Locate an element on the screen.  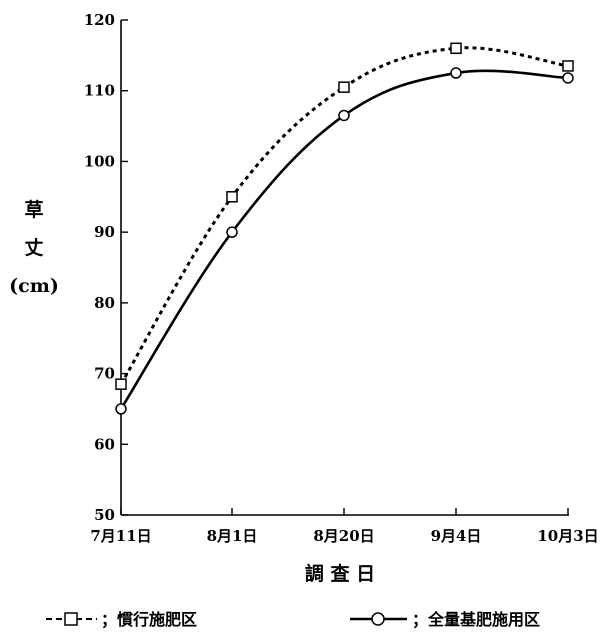
y-tick-label-3: 80 is located at coordinates (104, 303).